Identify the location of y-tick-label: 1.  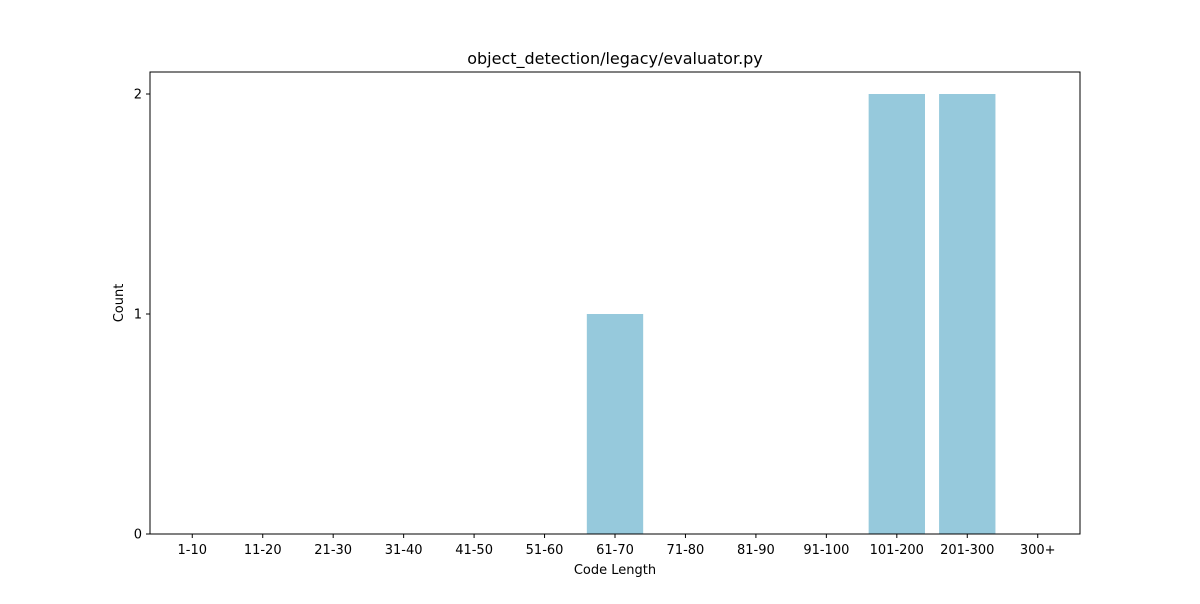
(138, 315).